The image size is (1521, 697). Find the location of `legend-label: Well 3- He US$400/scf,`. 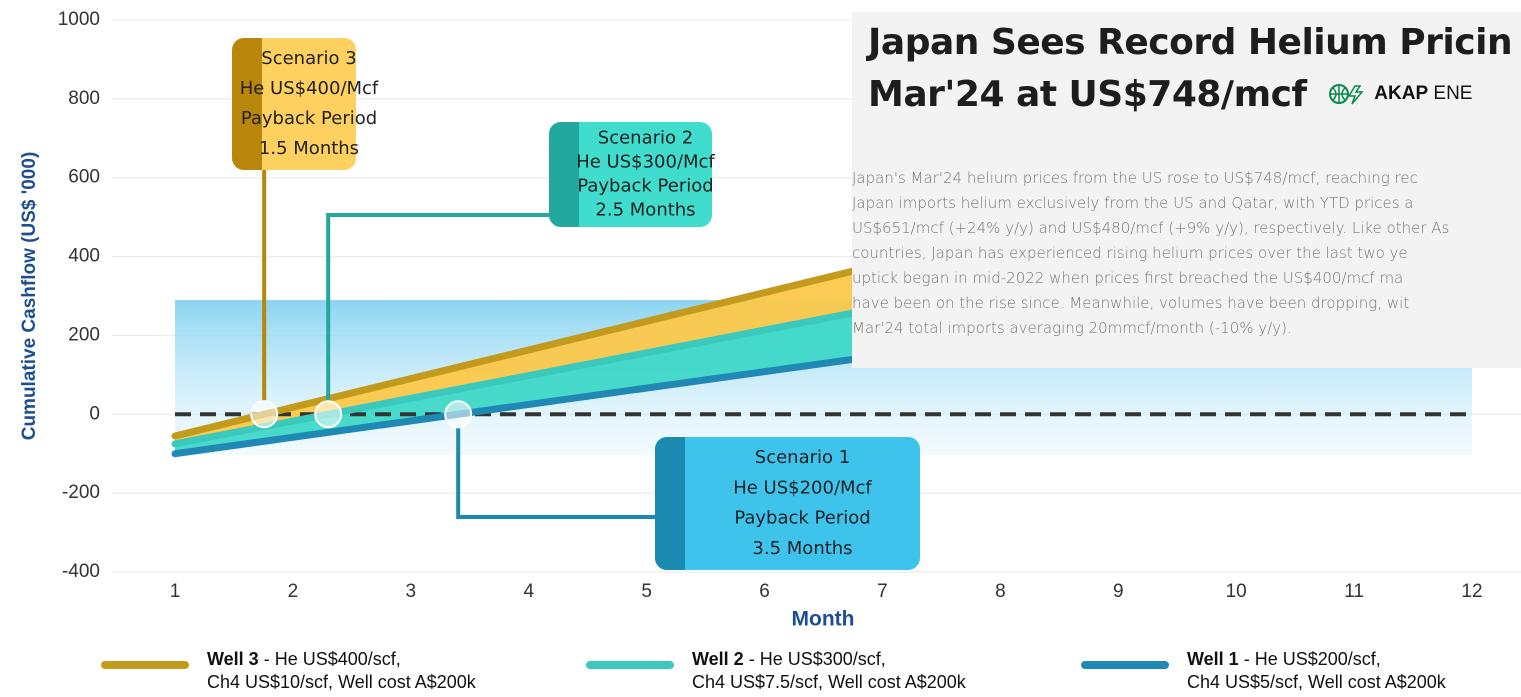

legend-label: Well 3- He US$400/scf, is located at coordinates (304, 659).